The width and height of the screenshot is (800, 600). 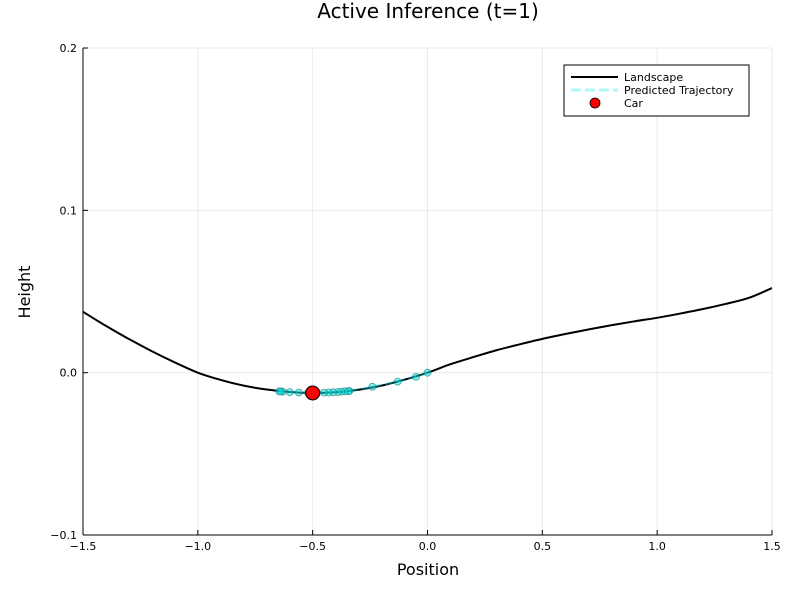 I want to click on chart-title: Active Inference (t=1), so click(x=428, y=11).